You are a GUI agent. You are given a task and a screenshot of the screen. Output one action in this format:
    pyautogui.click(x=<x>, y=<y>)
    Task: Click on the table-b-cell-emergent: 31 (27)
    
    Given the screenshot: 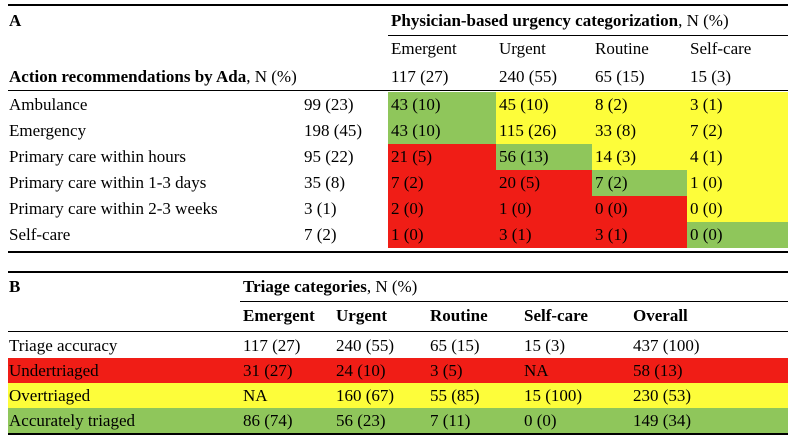 What is the action you would take?
    pyautogui.click(x=268, y=370)
    